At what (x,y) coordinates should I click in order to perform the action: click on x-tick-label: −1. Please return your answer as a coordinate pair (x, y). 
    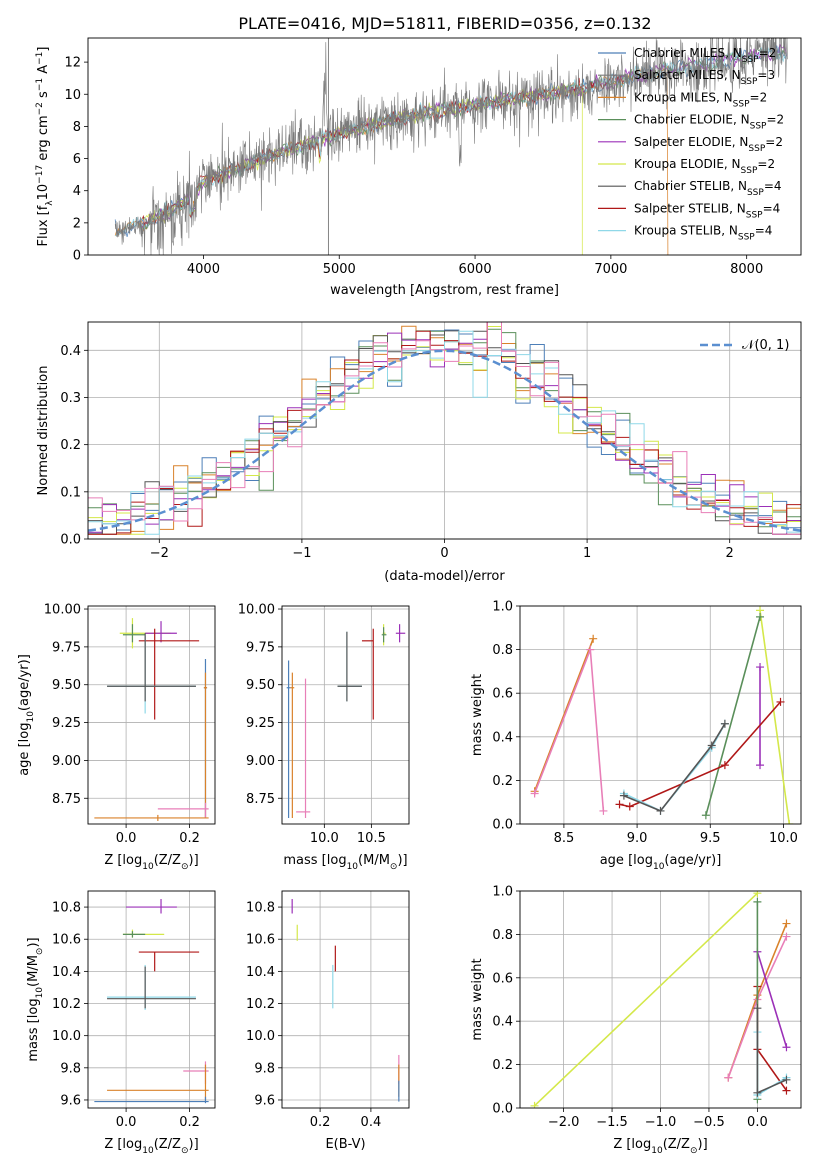
    Looking at the image, I should click on (301, 553).